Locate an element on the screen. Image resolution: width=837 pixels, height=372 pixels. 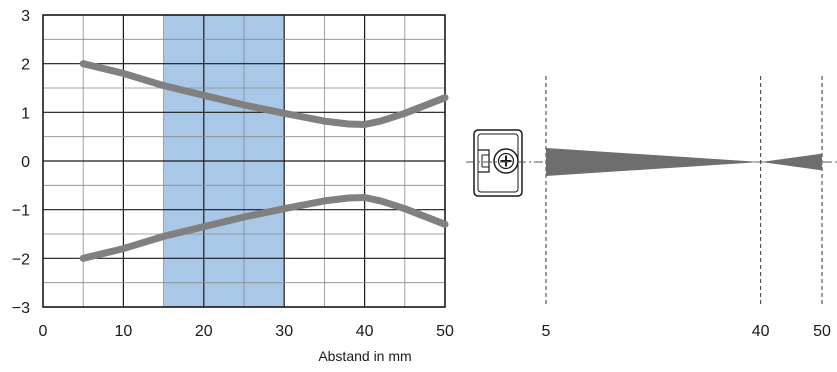
y-tick-label: −2 is located at coordinates (21, 259).